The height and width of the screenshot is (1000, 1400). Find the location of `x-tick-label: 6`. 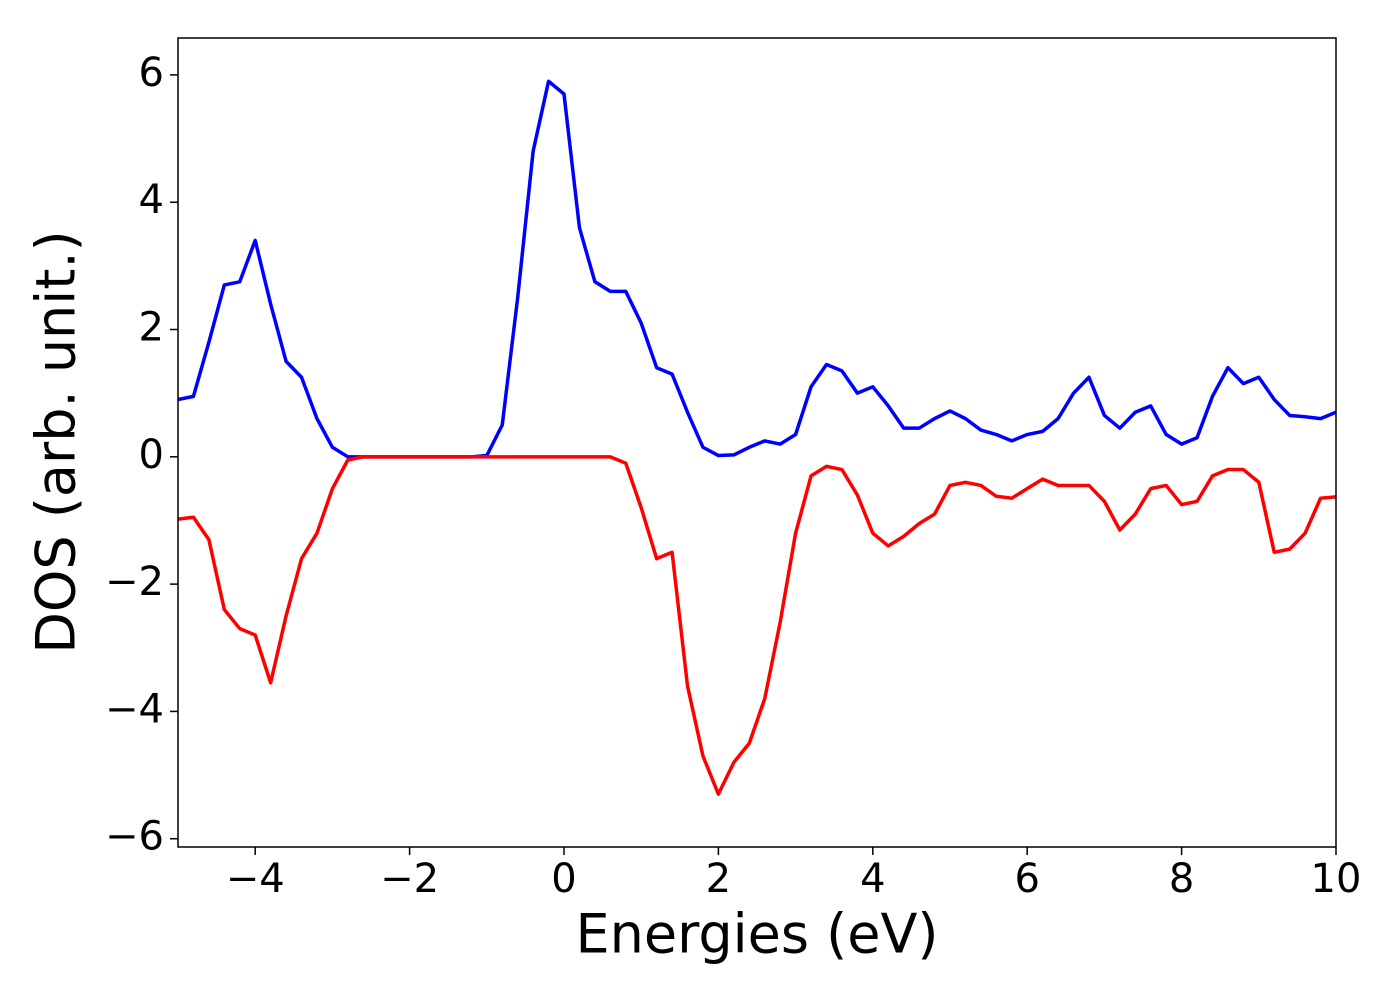

x-tick-label: 6 is located at coordinates (1026, 879).